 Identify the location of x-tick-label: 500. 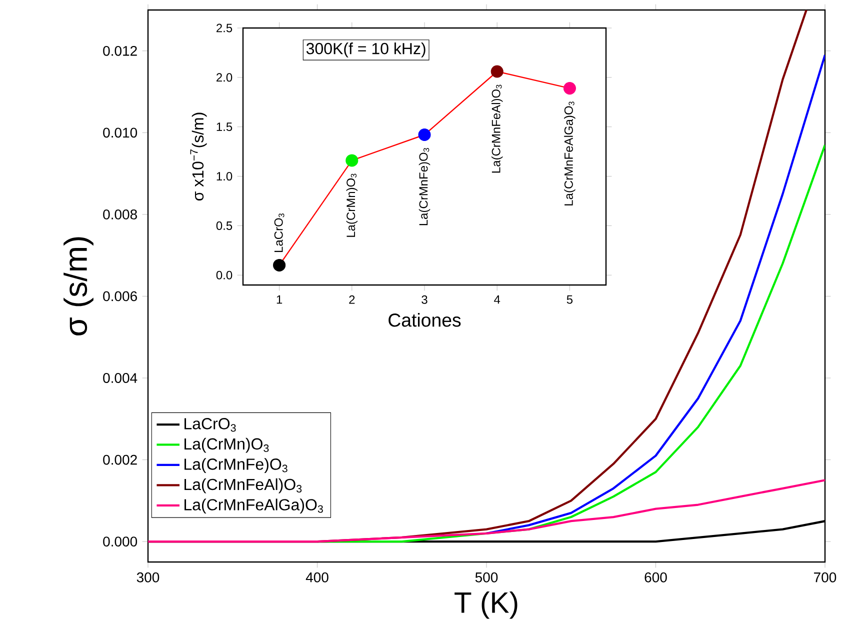
(486, 577).